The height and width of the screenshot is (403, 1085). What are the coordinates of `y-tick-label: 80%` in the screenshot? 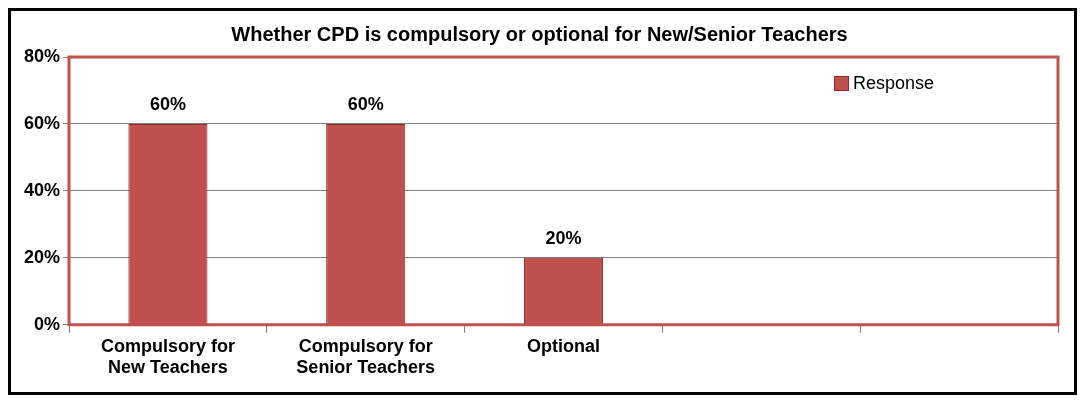 It's located at (42, 55).